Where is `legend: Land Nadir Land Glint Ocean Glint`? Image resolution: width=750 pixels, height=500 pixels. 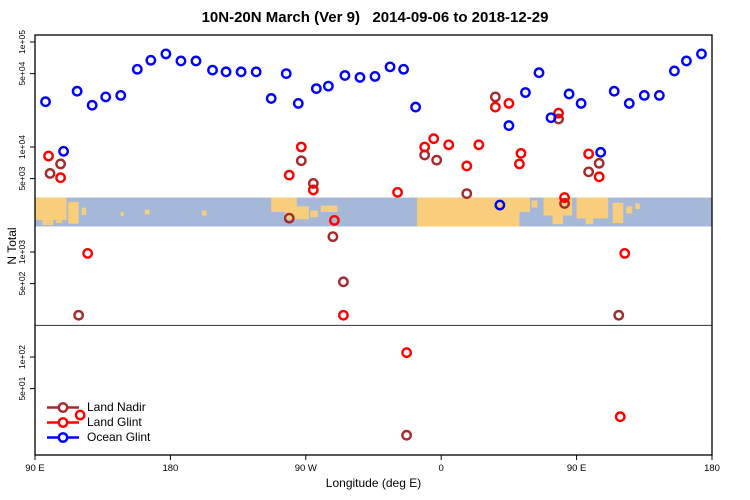
legend: Land Nadir Land Glint Ocean Glint is located at coordinates (98, 422).